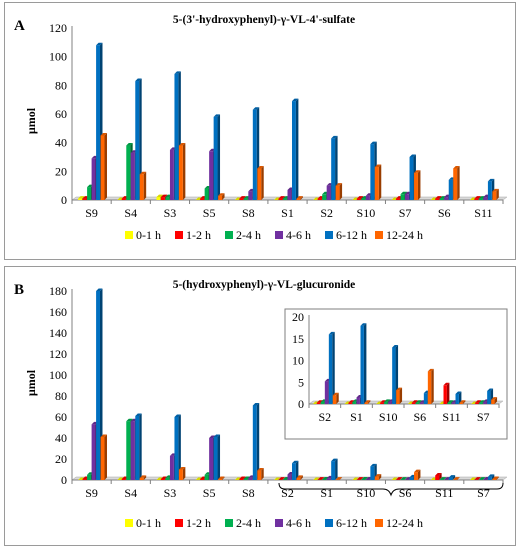 Image resolution: width=520 pixels, height=550 pixels. Describe the element at coordinates (61, 114) in the screenshot. I see `chart-a-y-tick: 60` at that location.